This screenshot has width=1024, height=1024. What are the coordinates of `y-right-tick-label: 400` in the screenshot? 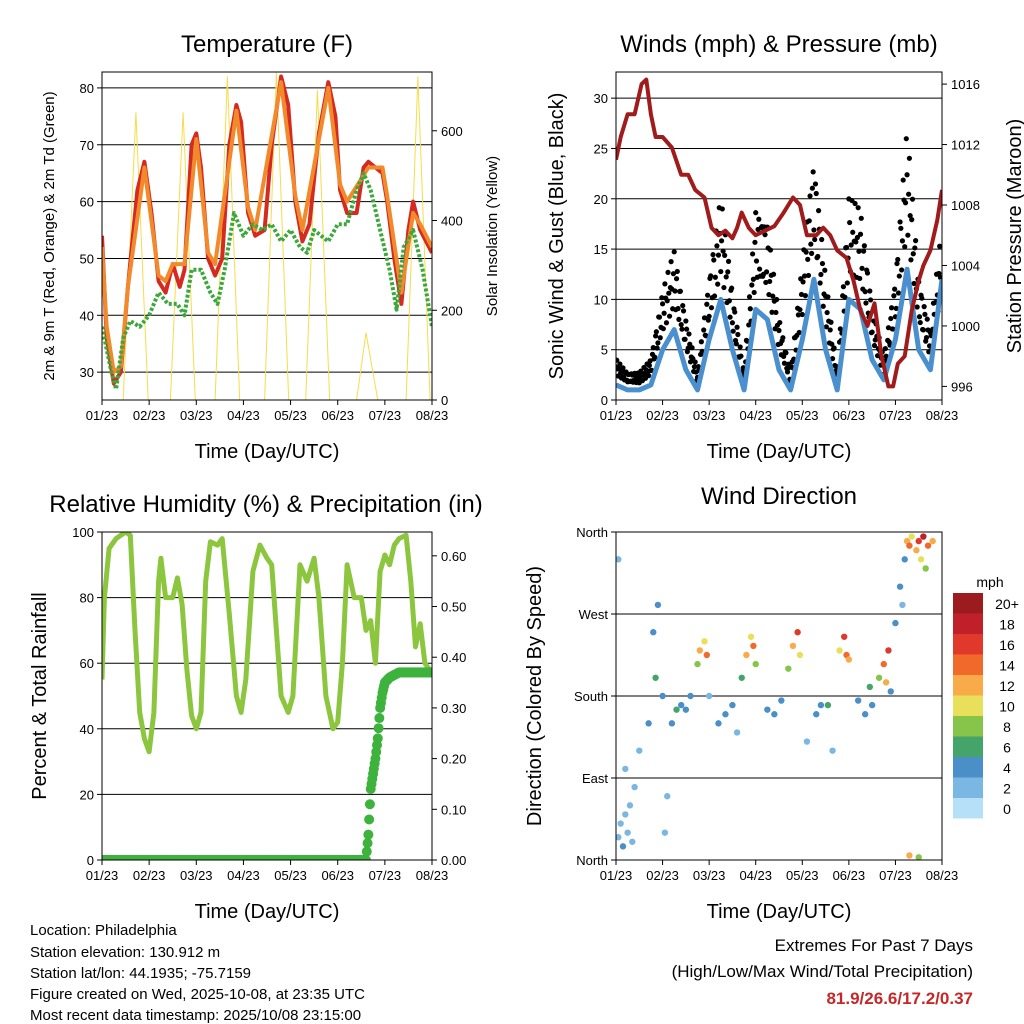 It's located at (452, 221).